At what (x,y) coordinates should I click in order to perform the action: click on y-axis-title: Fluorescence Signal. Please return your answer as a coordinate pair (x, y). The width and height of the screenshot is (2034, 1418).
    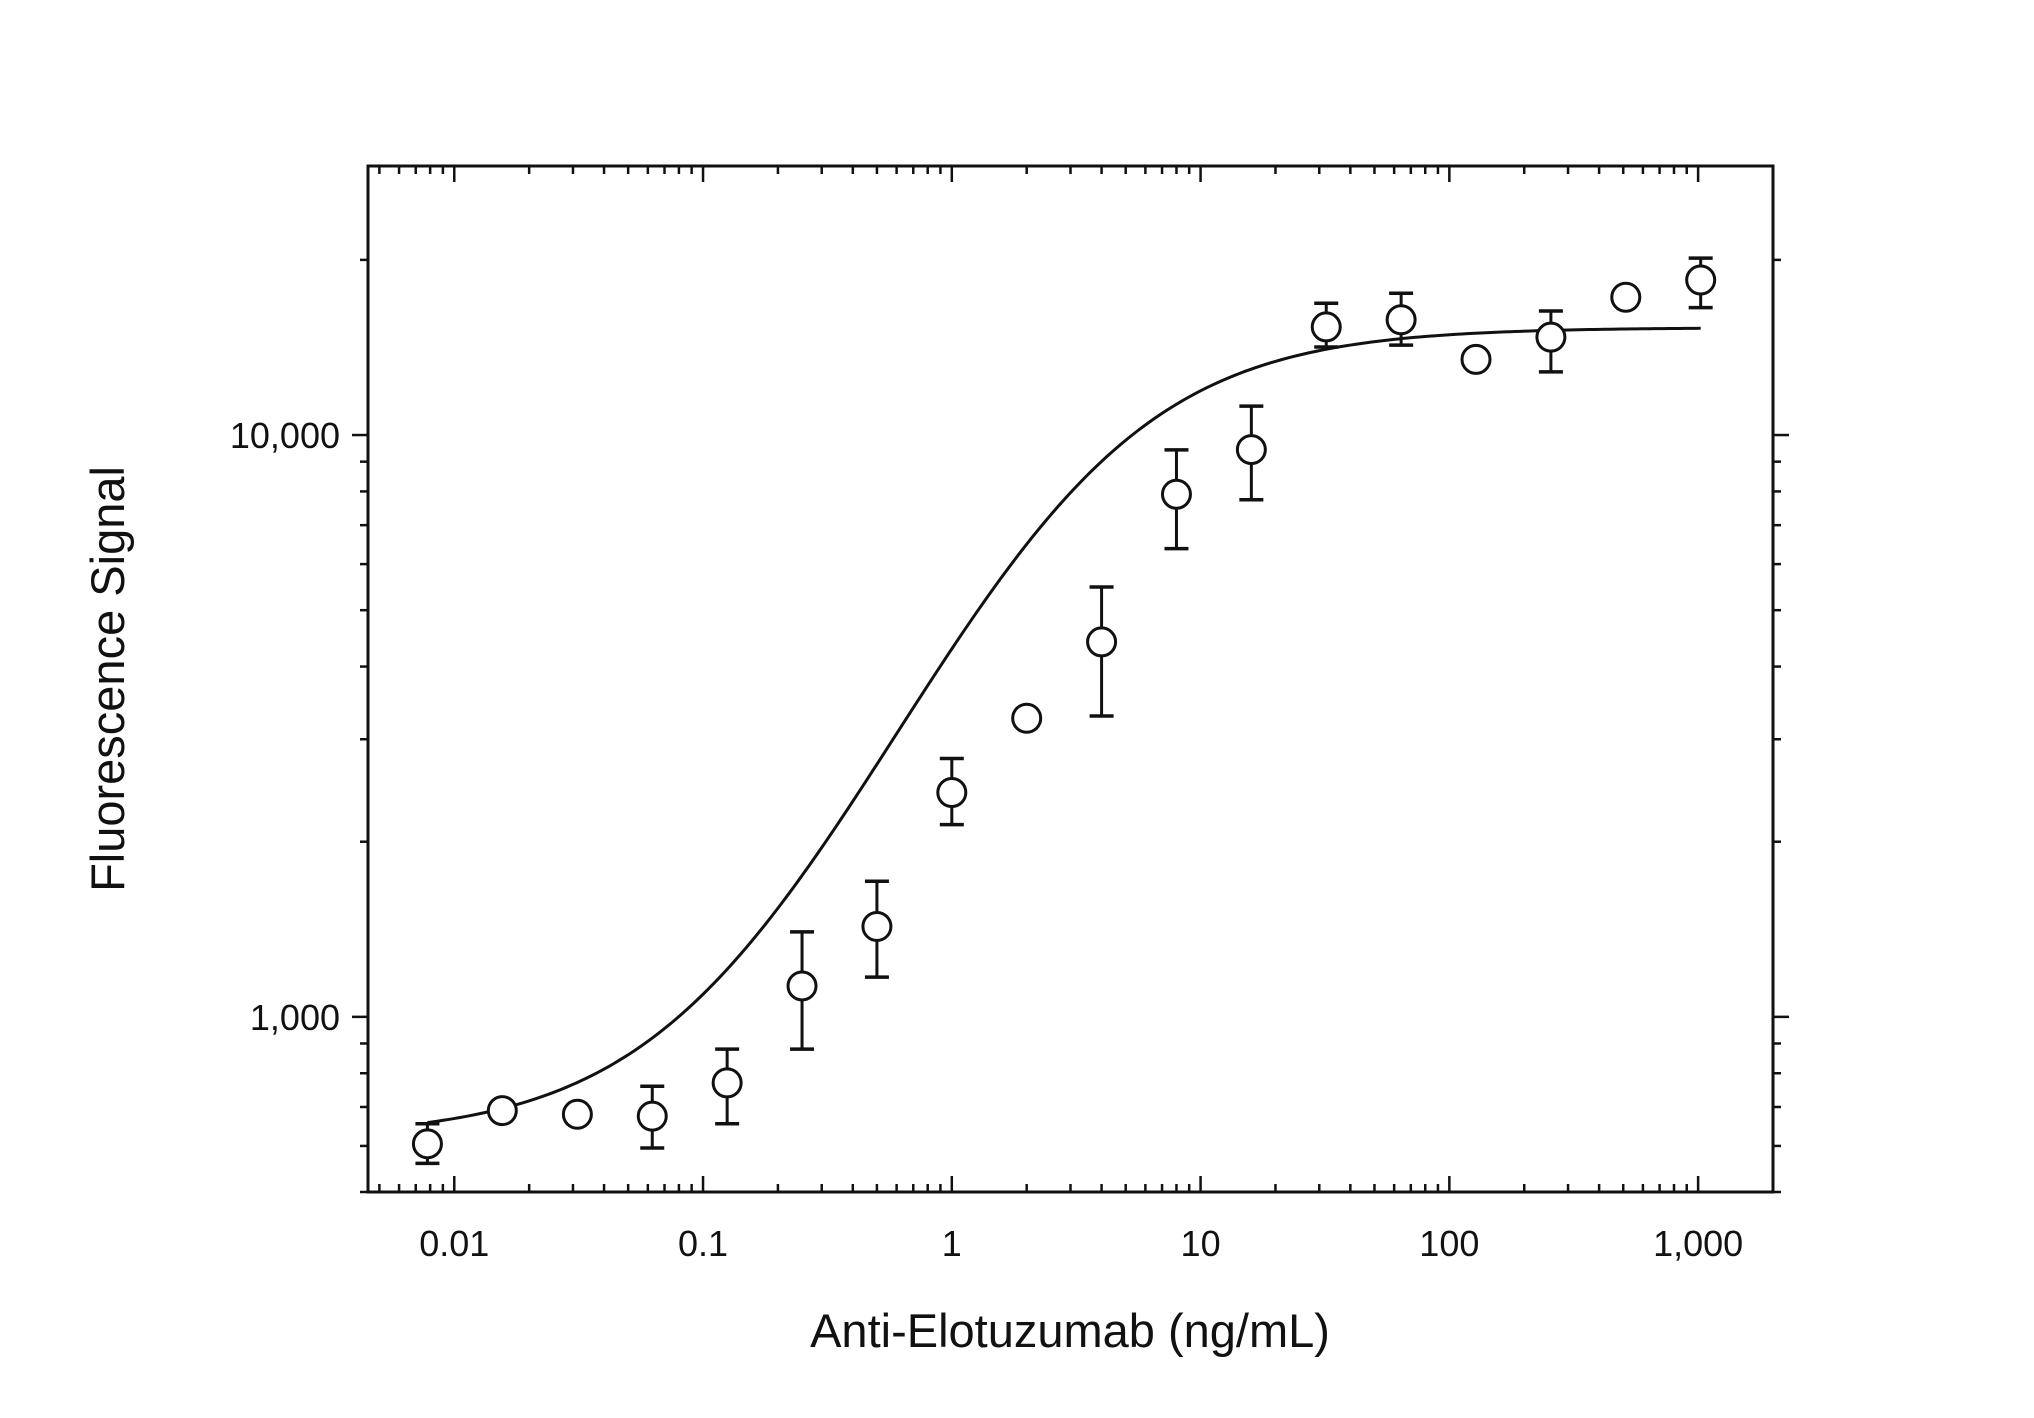
    Looking at the image, I should click on (107, 679).